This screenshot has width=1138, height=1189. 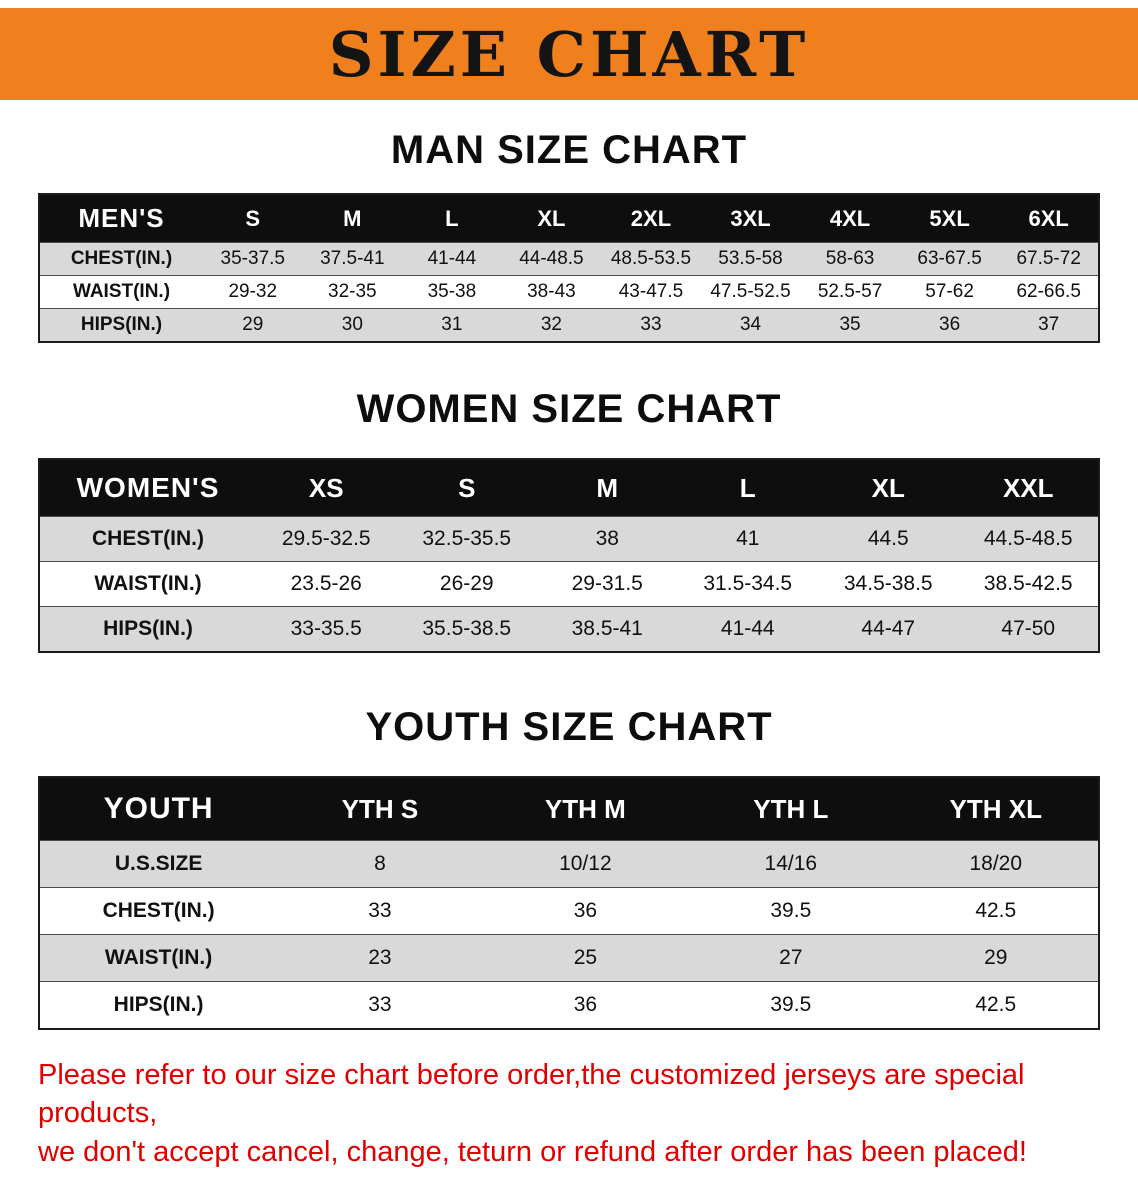 I want to click on size-value-cell: 41, so click(x=747, y=539).